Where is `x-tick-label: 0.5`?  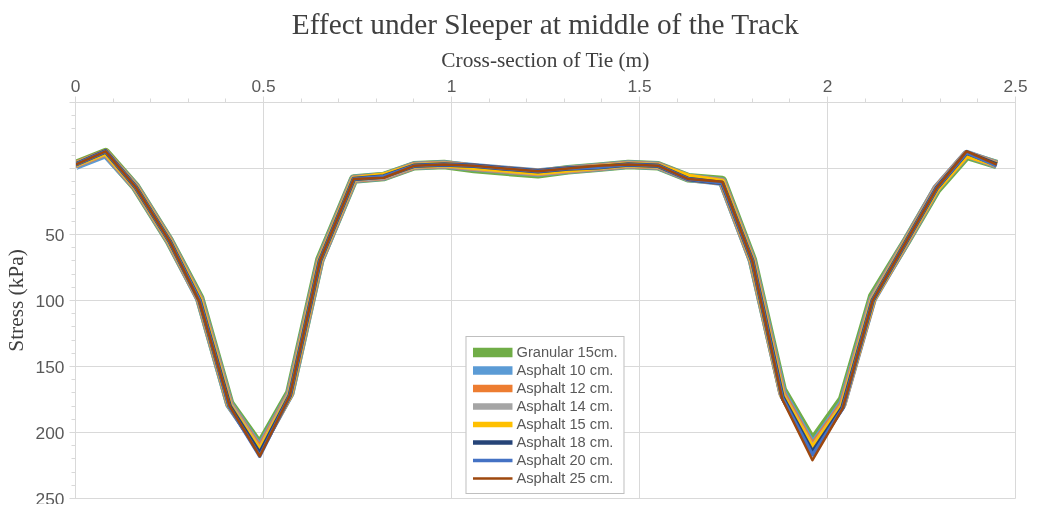
x-tick-label: 0.5 is located at coordinates (263, 85).